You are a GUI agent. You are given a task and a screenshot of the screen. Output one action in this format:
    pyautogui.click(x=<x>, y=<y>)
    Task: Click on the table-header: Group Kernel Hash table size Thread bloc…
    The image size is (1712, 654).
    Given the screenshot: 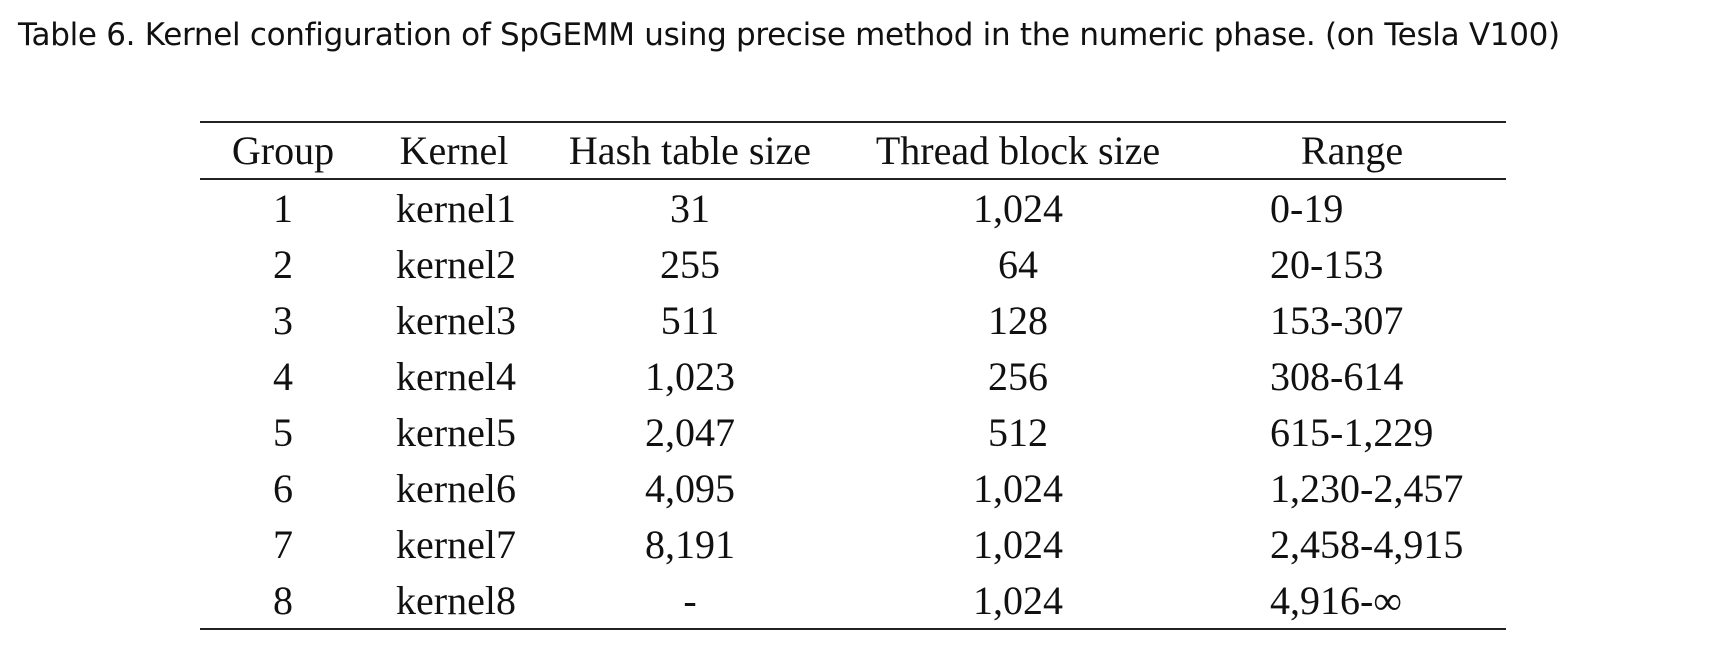 What is the action you would take?
    pyautogui.click(x=853, y=151)
    